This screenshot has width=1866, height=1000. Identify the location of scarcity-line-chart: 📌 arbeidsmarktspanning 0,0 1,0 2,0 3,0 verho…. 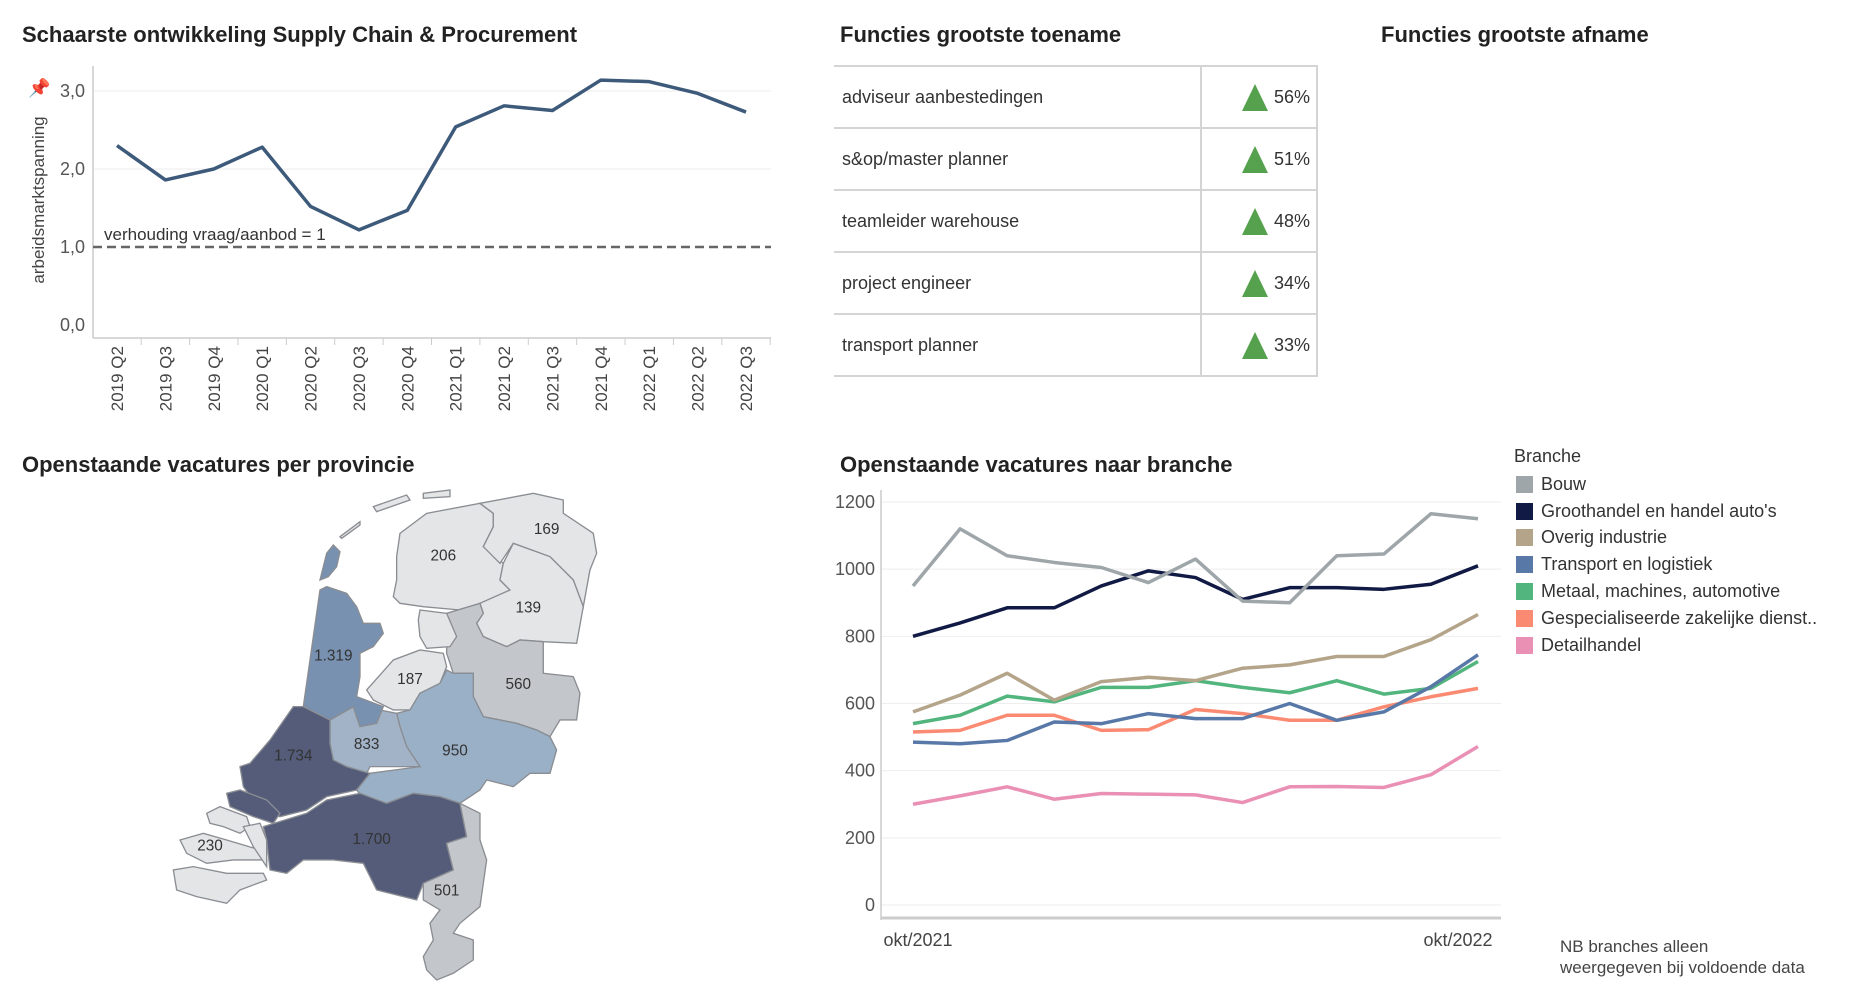
(399, 238).